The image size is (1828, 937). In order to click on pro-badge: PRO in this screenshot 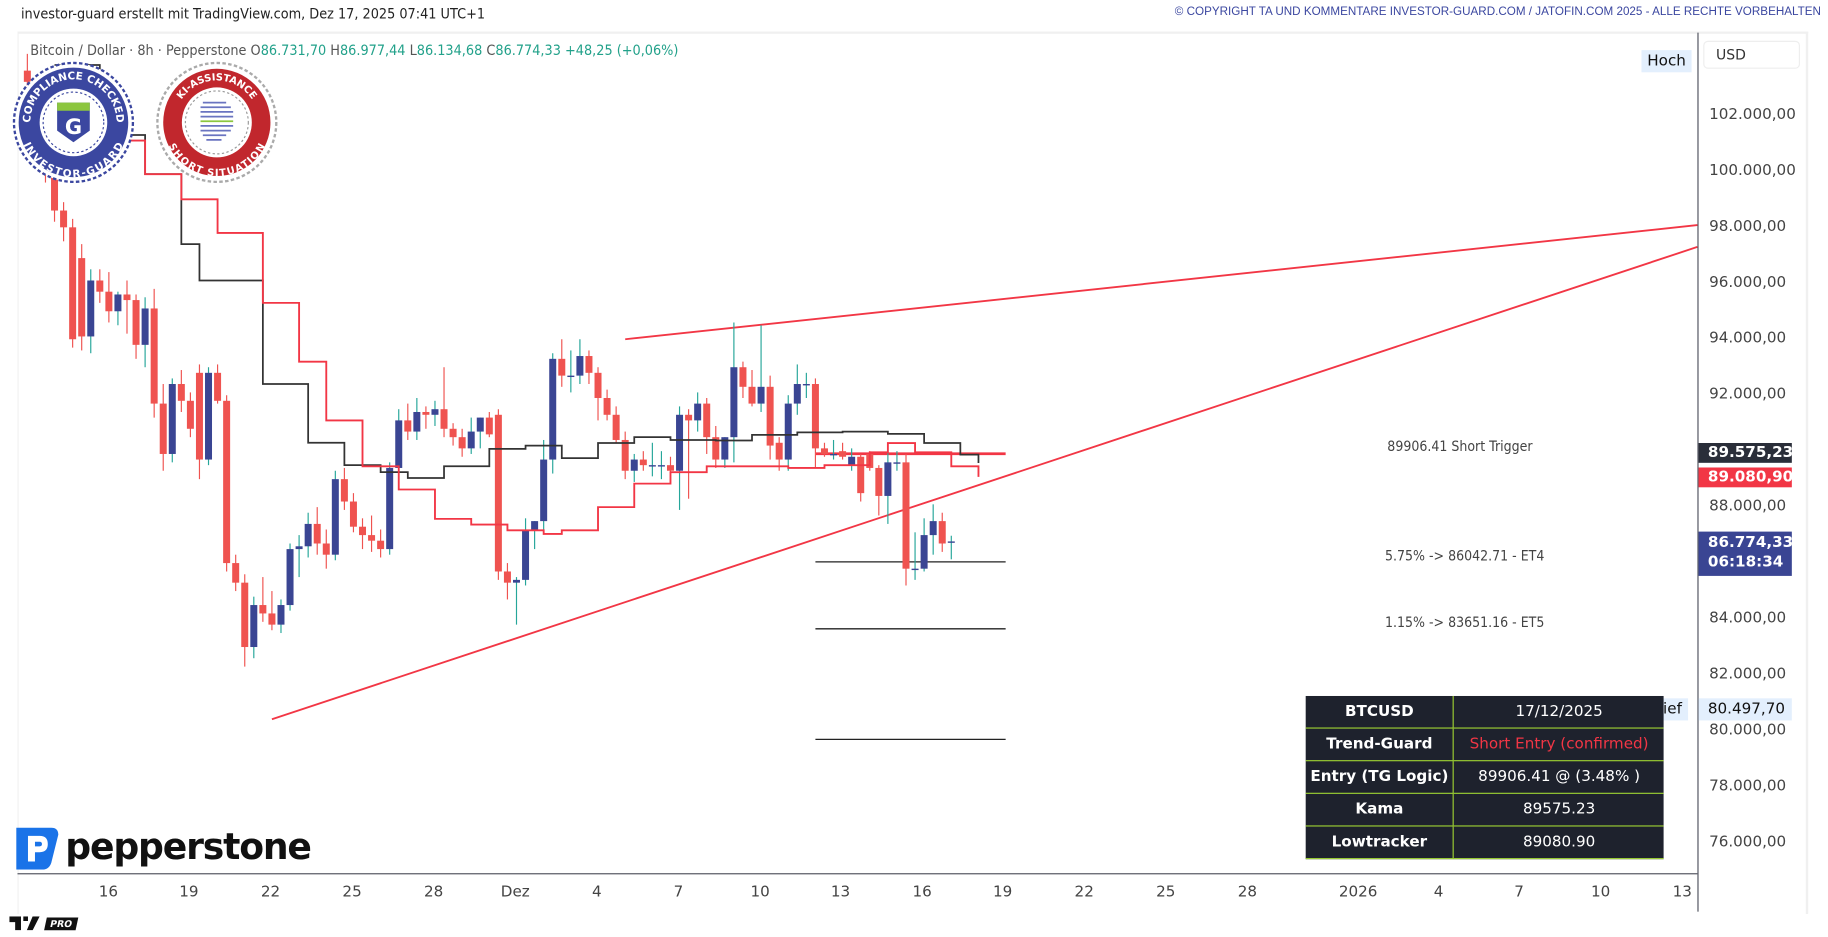, I will do `click(61, 923)`.